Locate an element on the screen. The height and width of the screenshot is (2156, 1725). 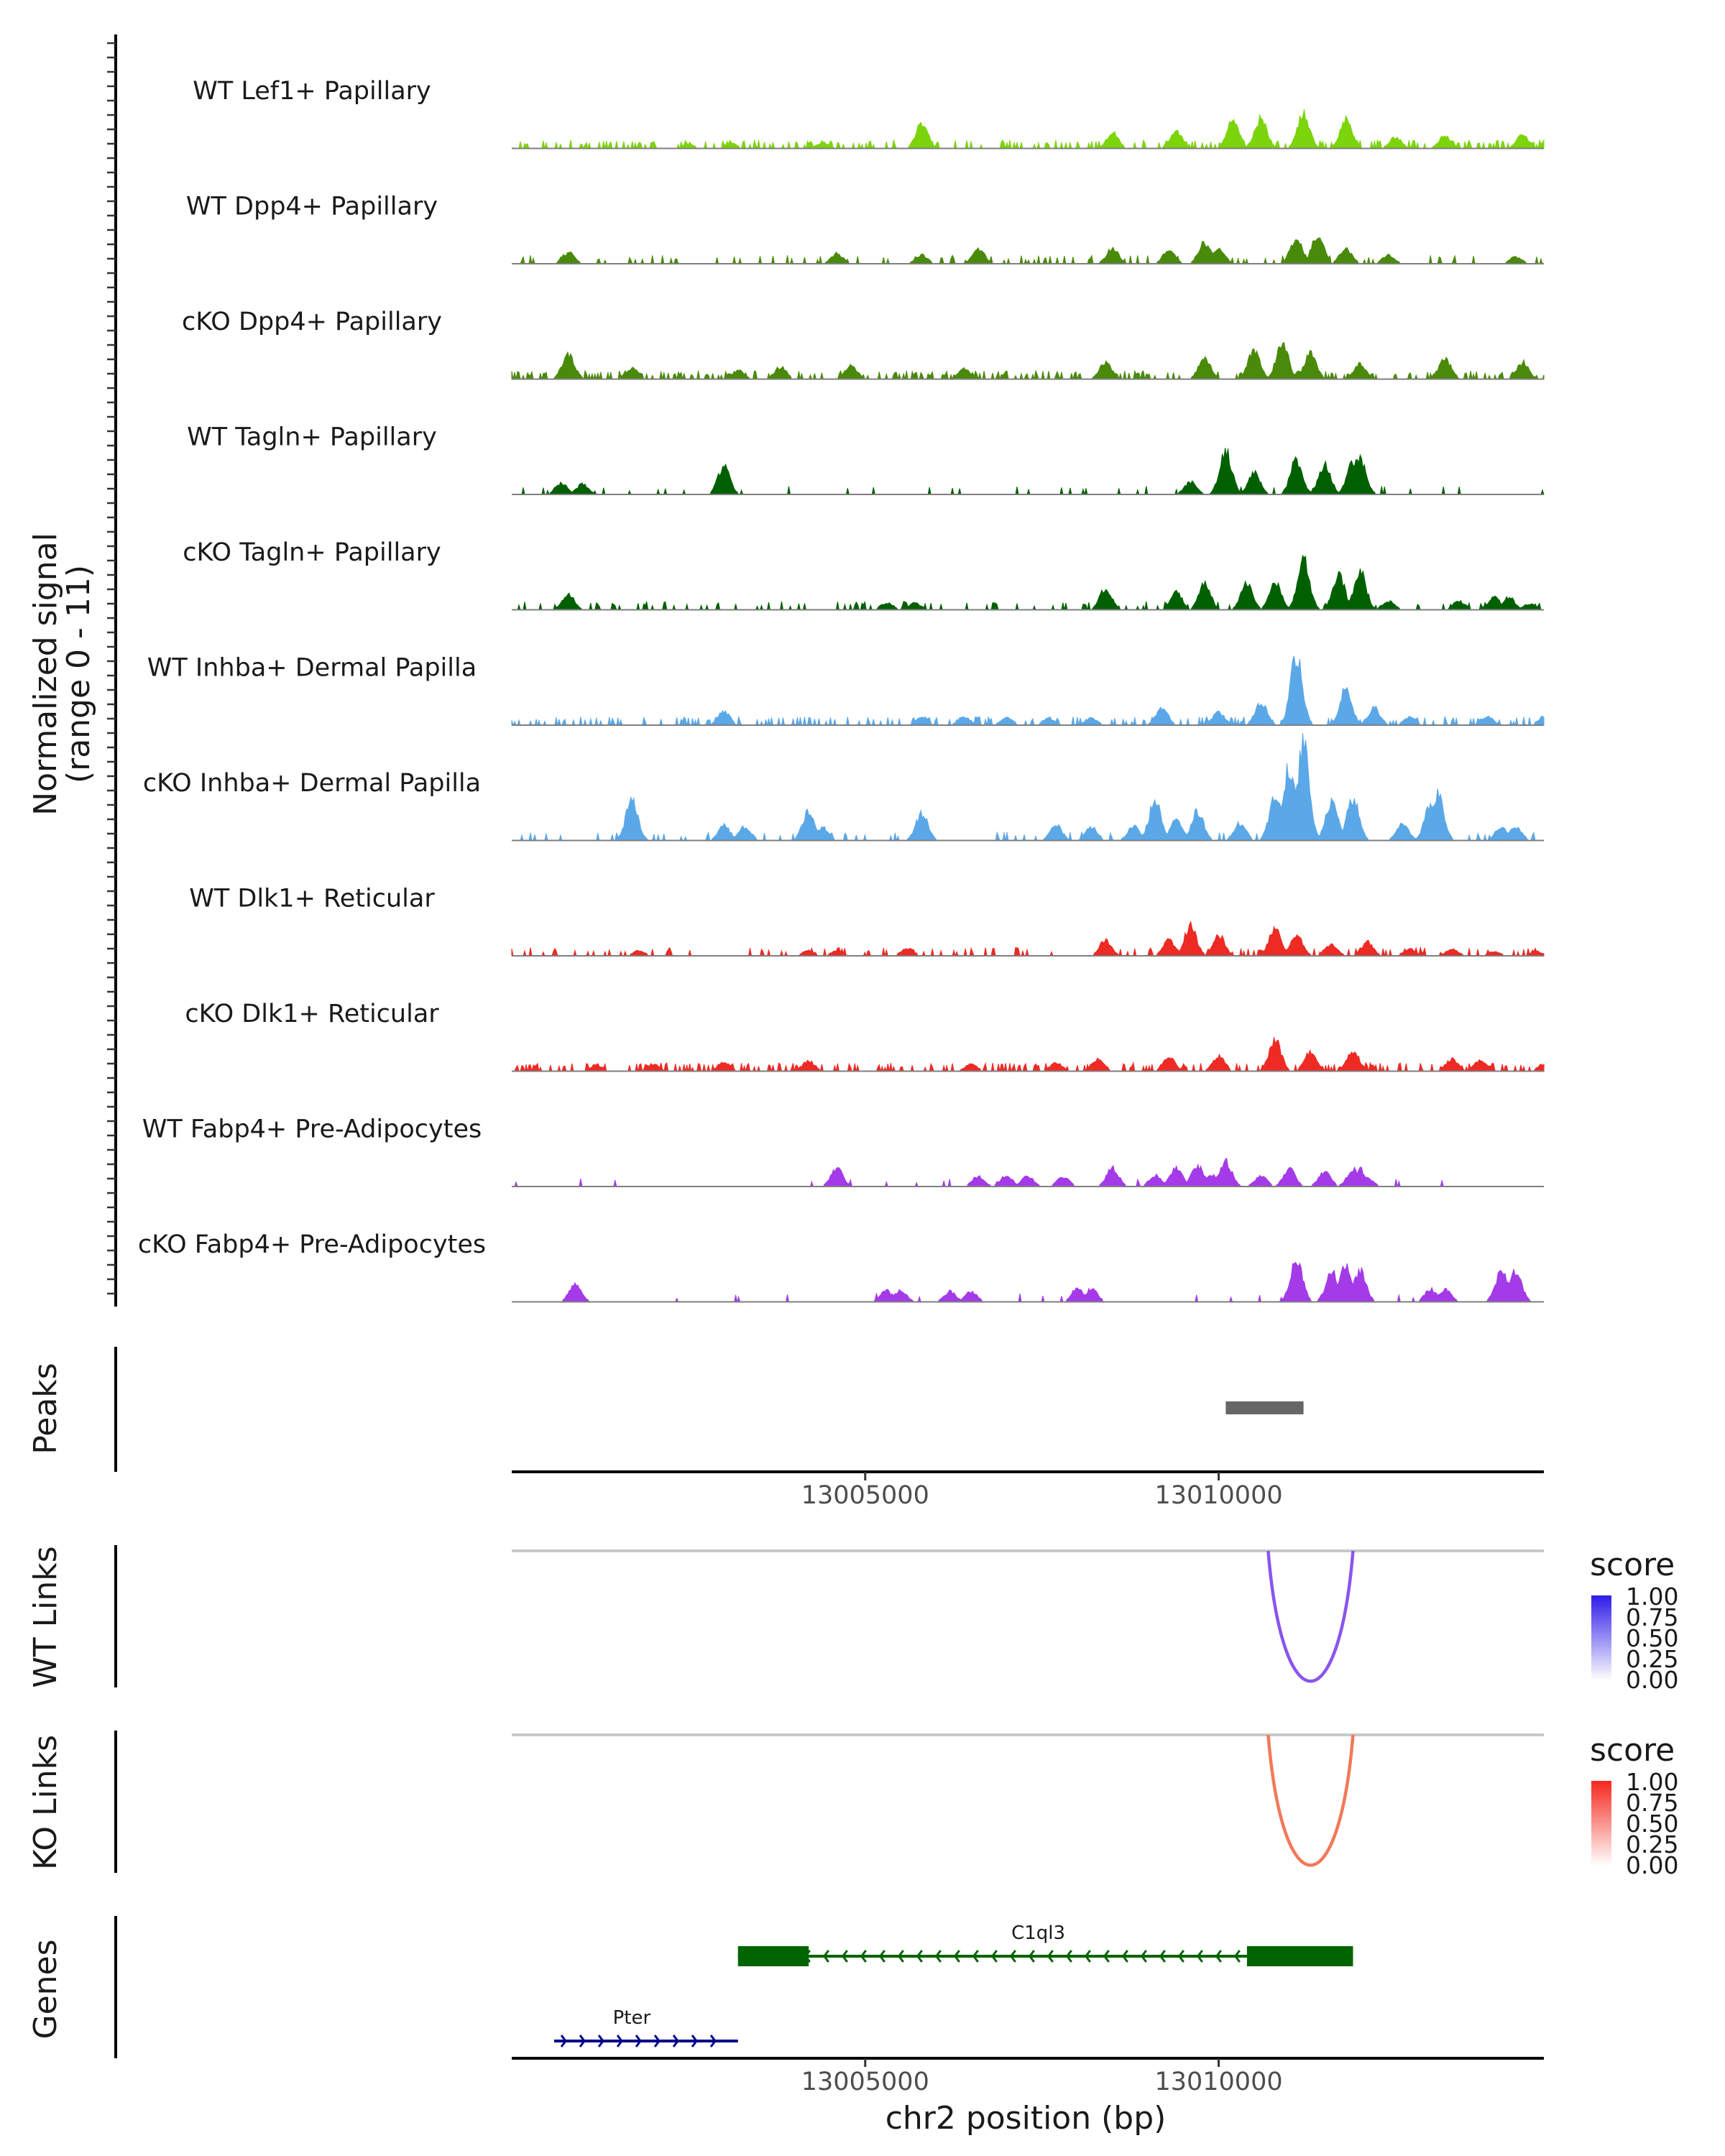
ko-links-label: KO Links is located at coordinates (45, 1803).